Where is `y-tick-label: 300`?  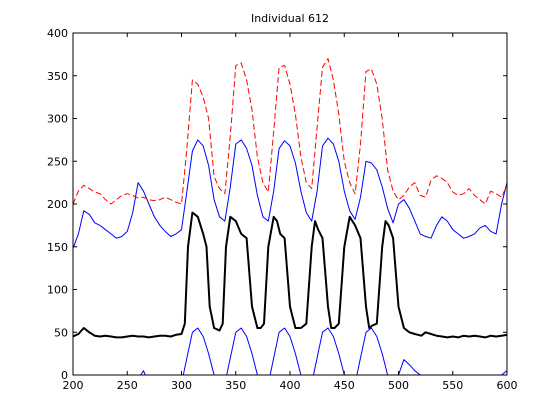 y-tick-label: 300 is located at coordinates (57, 119).